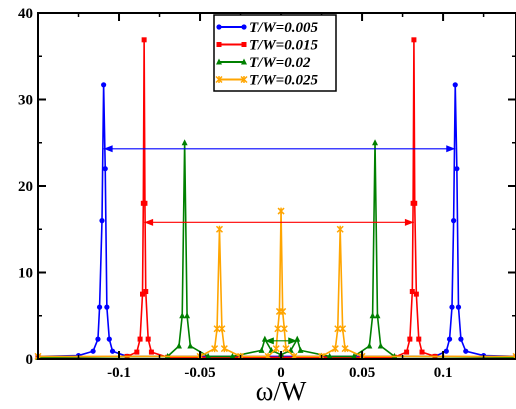  I want to click on legend-label: T/W=0.025, so click(283, 81).